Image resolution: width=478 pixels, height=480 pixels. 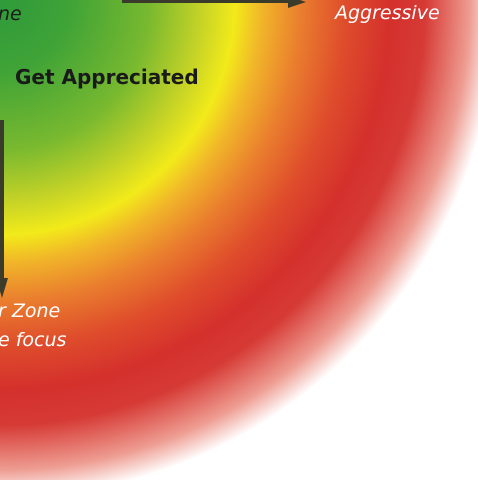 I want to click on zone-label-line1: r Zone, so click(x=30, y=311).